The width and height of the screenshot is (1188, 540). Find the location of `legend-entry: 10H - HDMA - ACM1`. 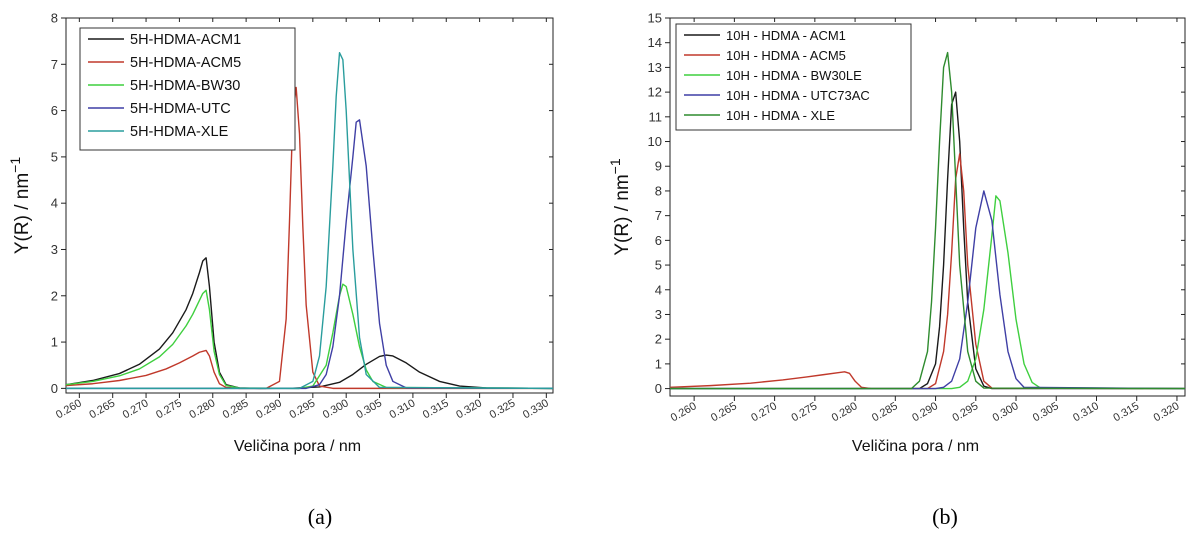

legend-entry: 10H - HDMA - ACM1 is located at coordinates (786, 35).